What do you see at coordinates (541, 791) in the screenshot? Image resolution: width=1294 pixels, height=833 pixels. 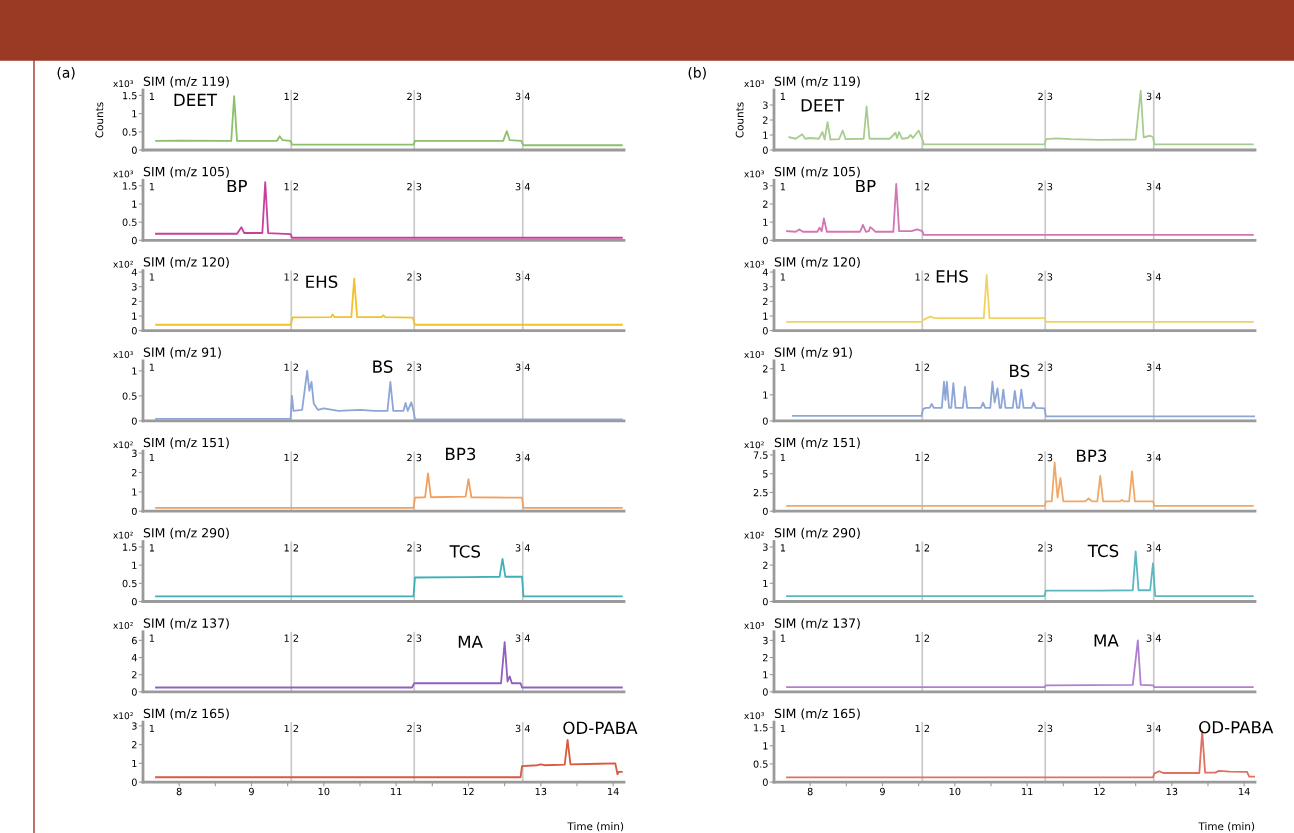 I see `x-tick-label: 13` at bounding box center [541, 791].